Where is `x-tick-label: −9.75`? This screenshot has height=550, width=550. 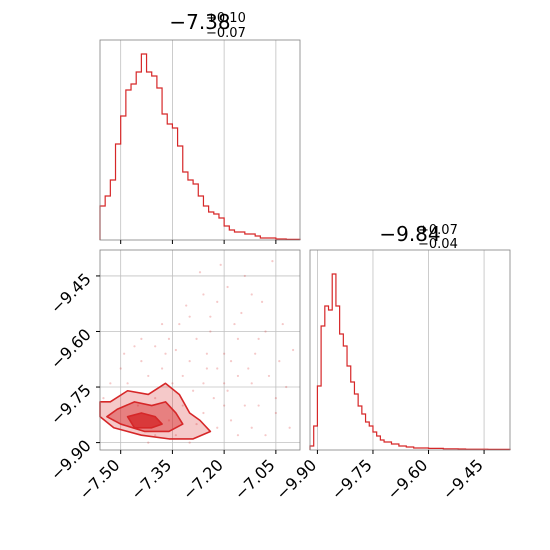
x-tick-label: −9.75 is located at coordinates (352, 479).